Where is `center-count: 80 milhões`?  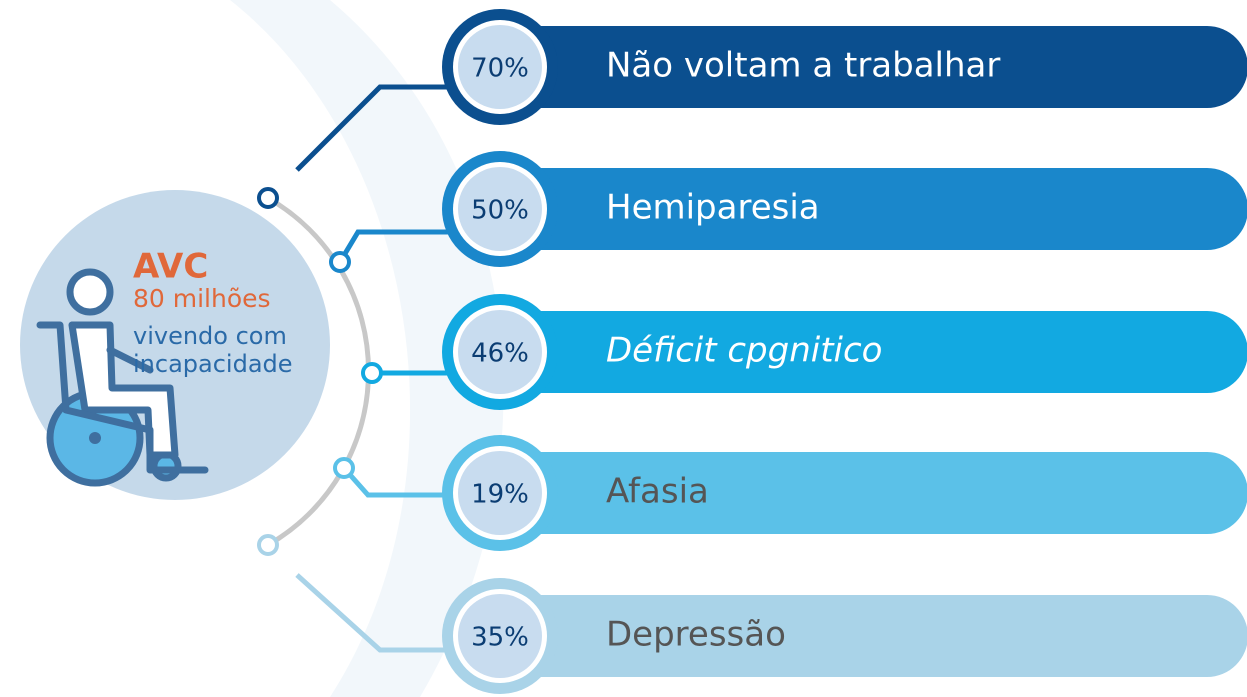
center-count: 80 milhões is located at coordinates (202, 298).